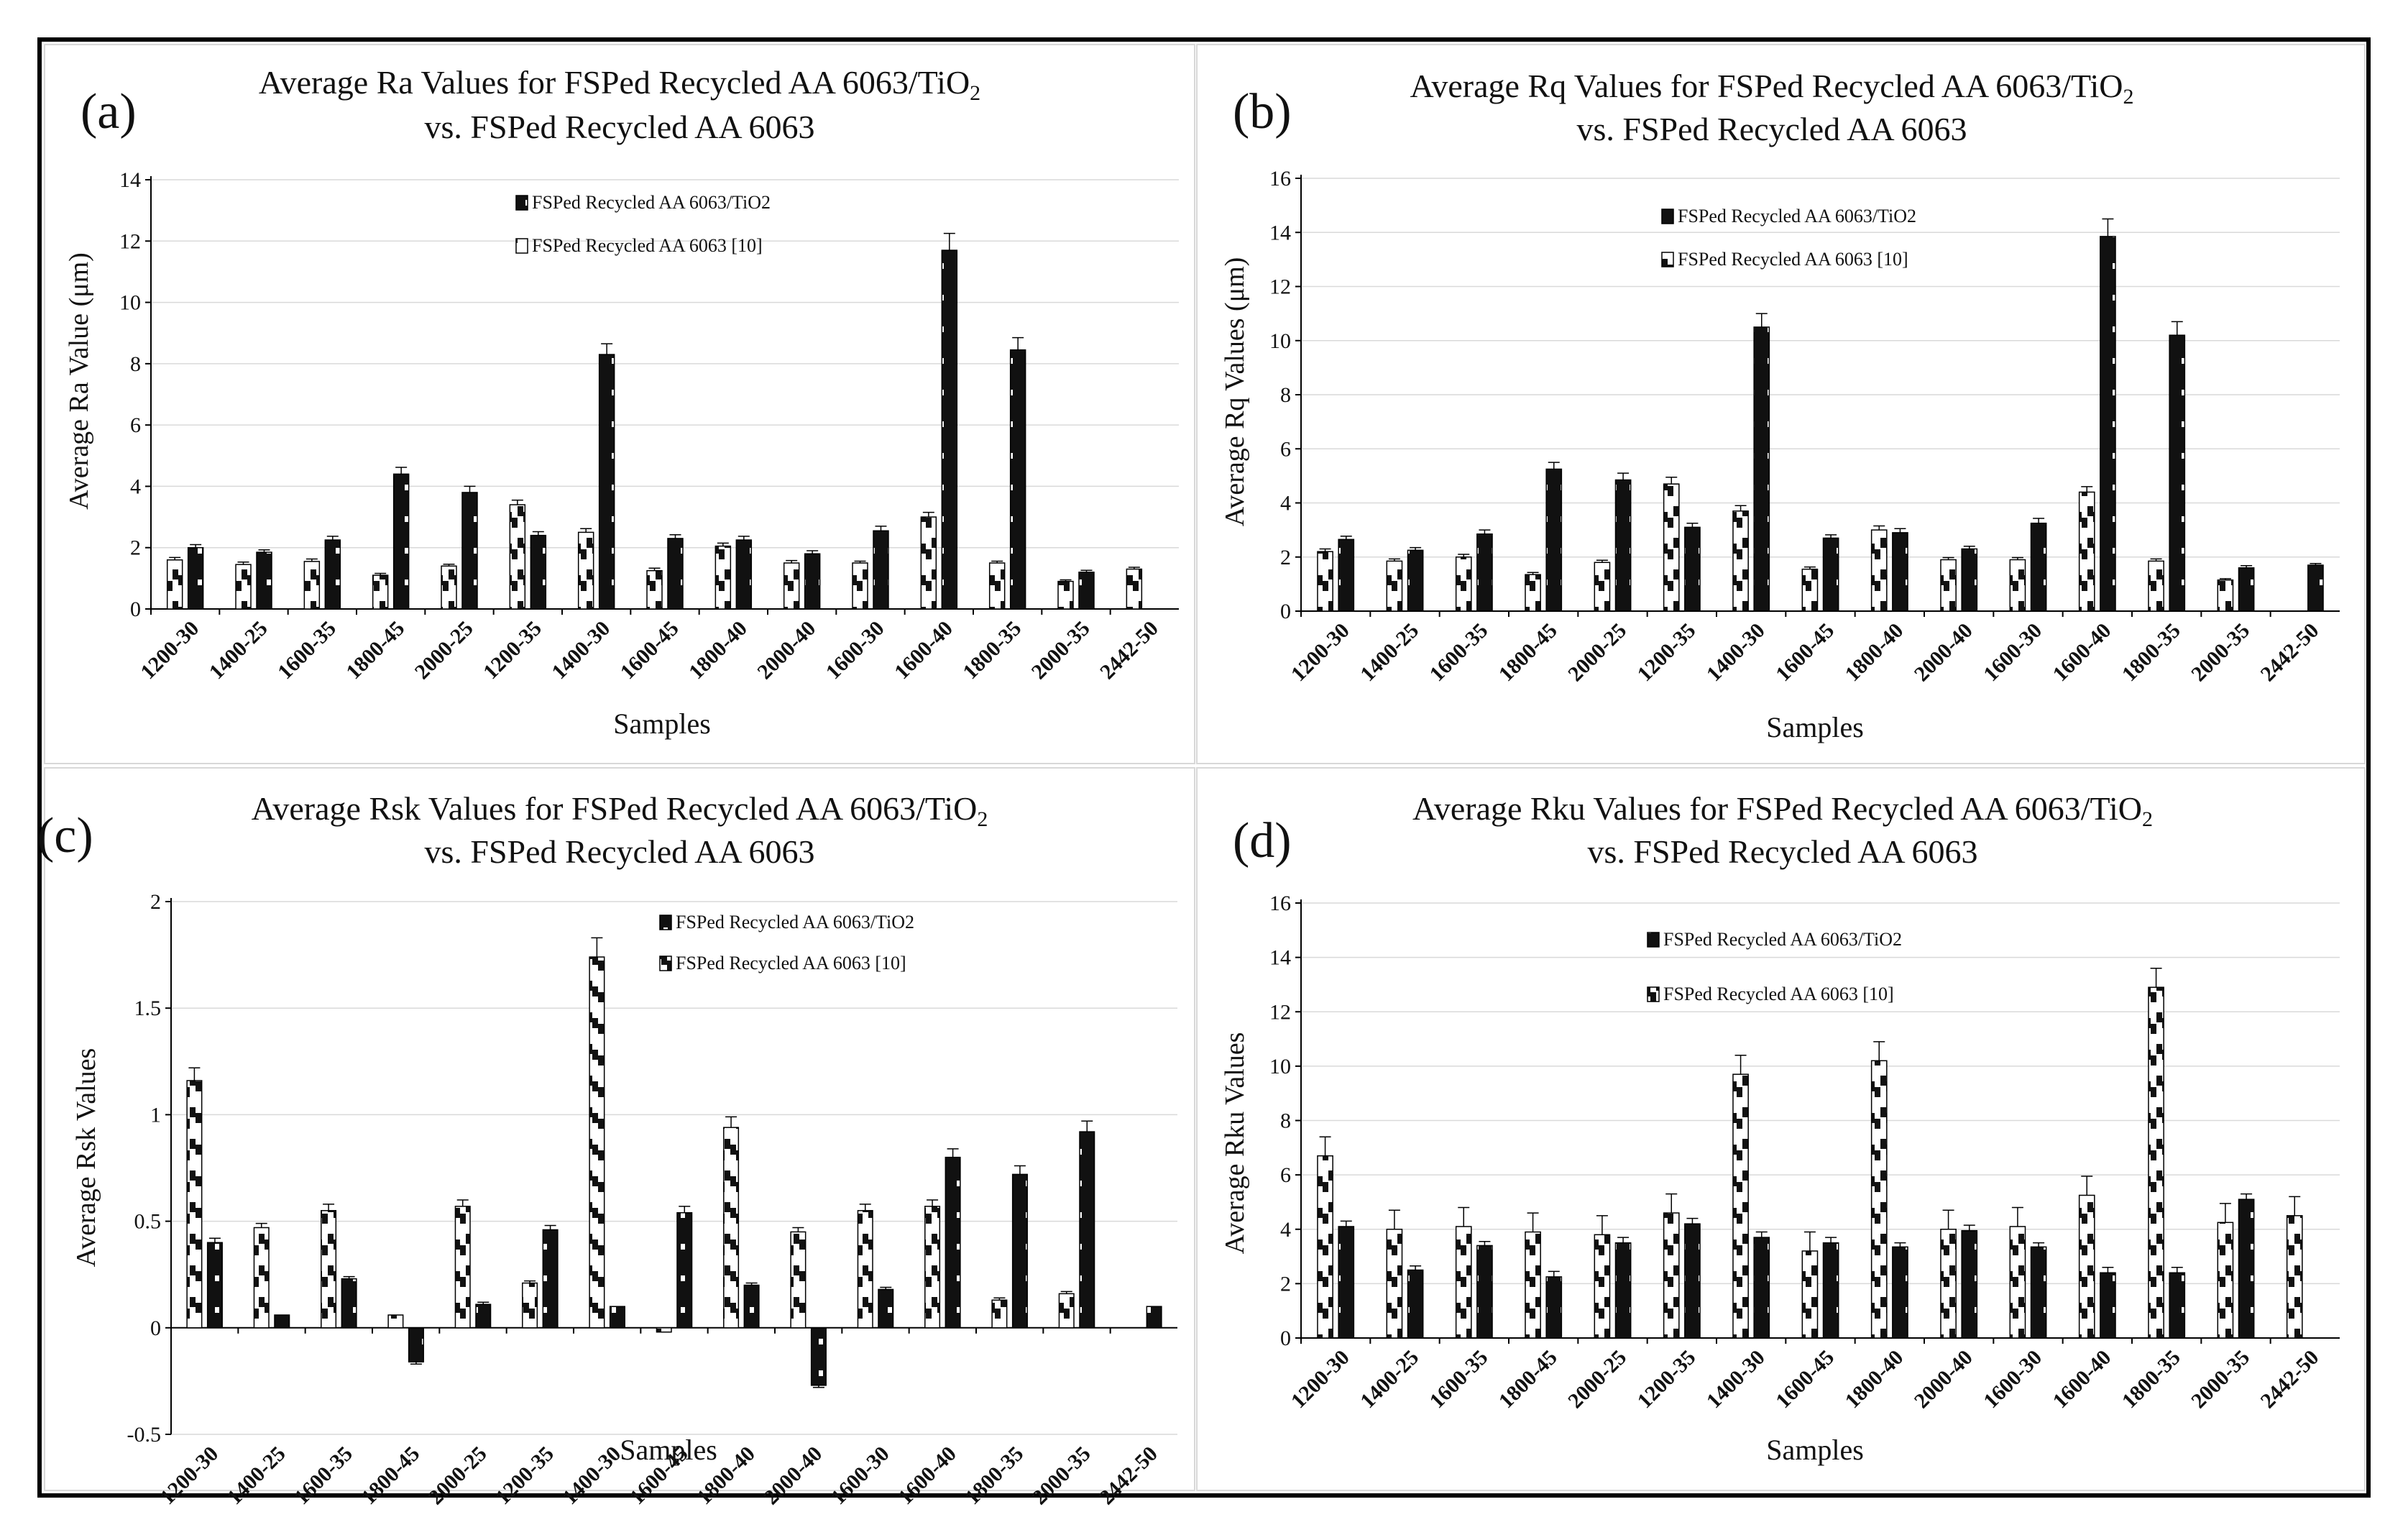 This screenshot has width=2408, height=1535. Describe the element at coordinates (79, 381) in the screenshot. I see `panel-a-ylabel: Average Ra Value (μm)` at that location.